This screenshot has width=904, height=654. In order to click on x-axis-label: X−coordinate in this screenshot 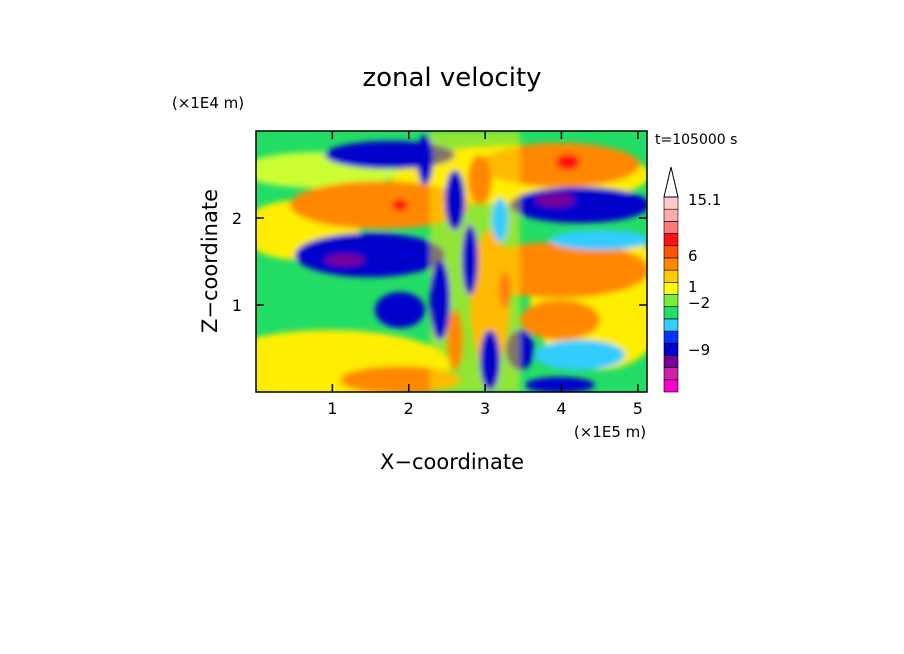, I will do `click(452, 462)`.